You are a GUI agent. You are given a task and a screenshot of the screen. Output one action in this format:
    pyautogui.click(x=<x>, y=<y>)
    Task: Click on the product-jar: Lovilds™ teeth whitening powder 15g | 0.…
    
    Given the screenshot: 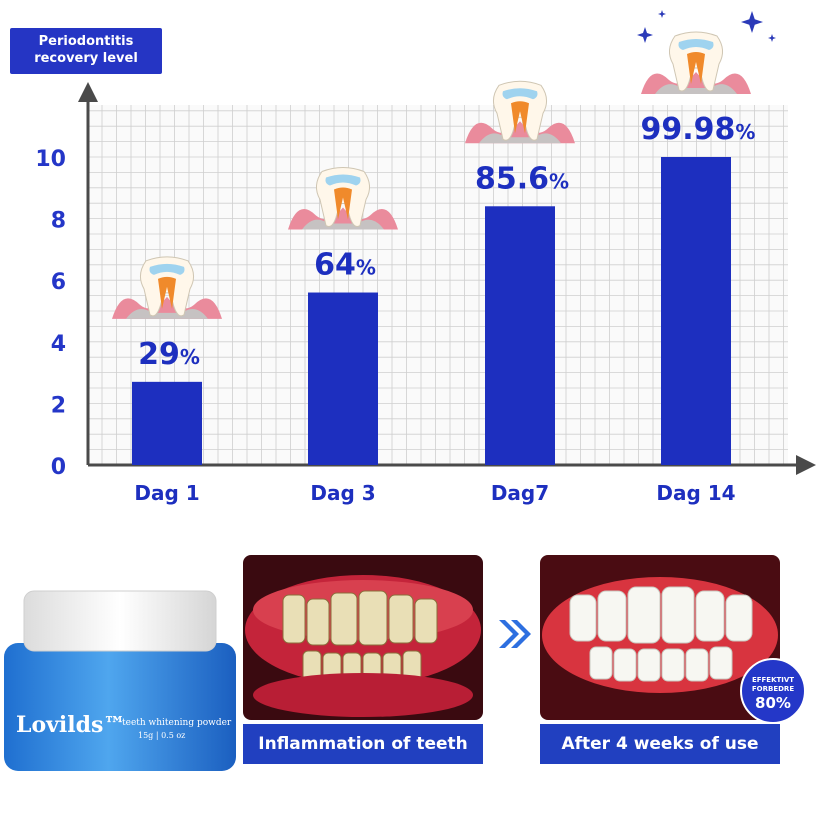 What is the action you would take?
    pyautogui.click(x=120, y=680)
    